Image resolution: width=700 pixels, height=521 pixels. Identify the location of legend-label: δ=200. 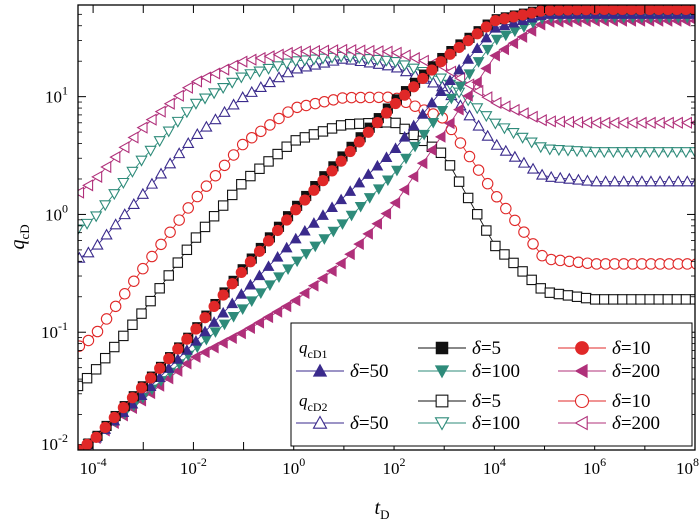
(636, 423).